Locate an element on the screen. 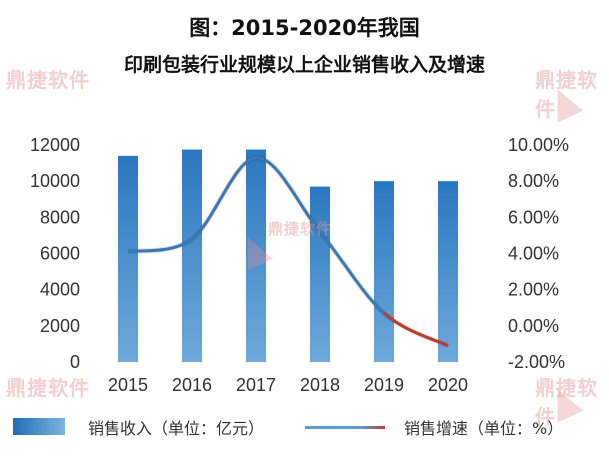  growth-line is located at coordinates (256, 235).